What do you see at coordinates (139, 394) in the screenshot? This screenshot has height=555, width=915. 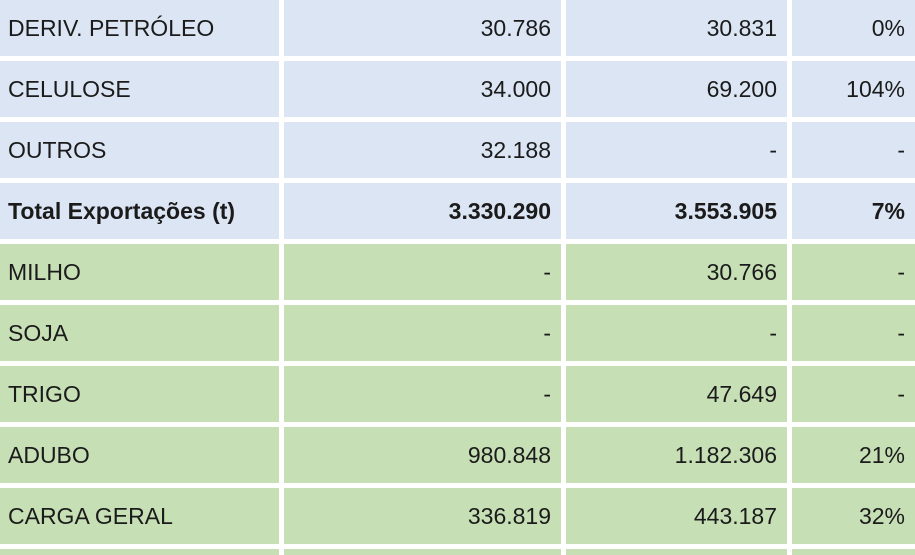 I see `row-label: TRIGO` at bounding box center [139, 394].